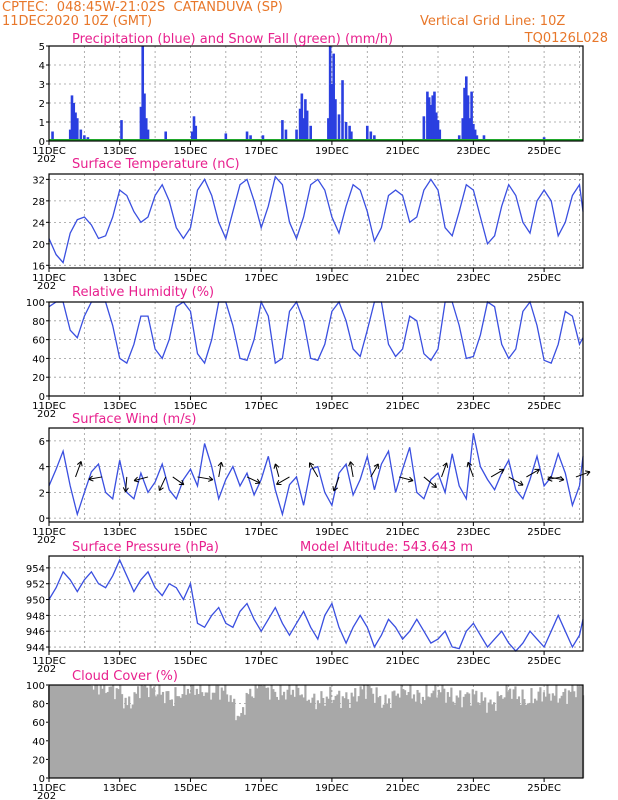 The image size is (618, 800). Describe the element at coordinates (142, 7) in the screenshot. I see `station-header: CPTEC: 048:45W-21:02S CATANDUVA (SP)` at that location.